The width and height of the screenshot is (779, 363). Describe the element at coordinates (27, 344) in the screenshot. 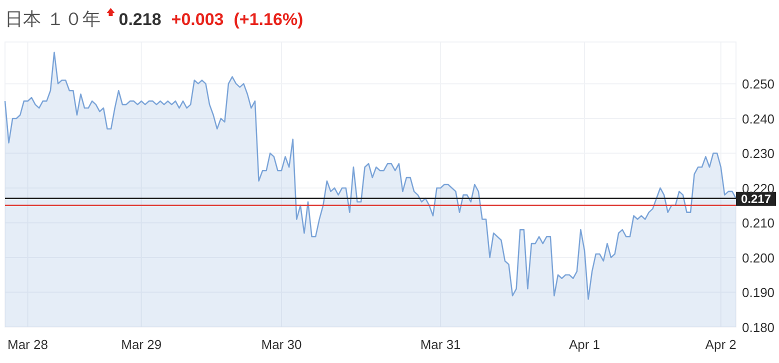

I see `x-tick-label: Mar 28` at that location.